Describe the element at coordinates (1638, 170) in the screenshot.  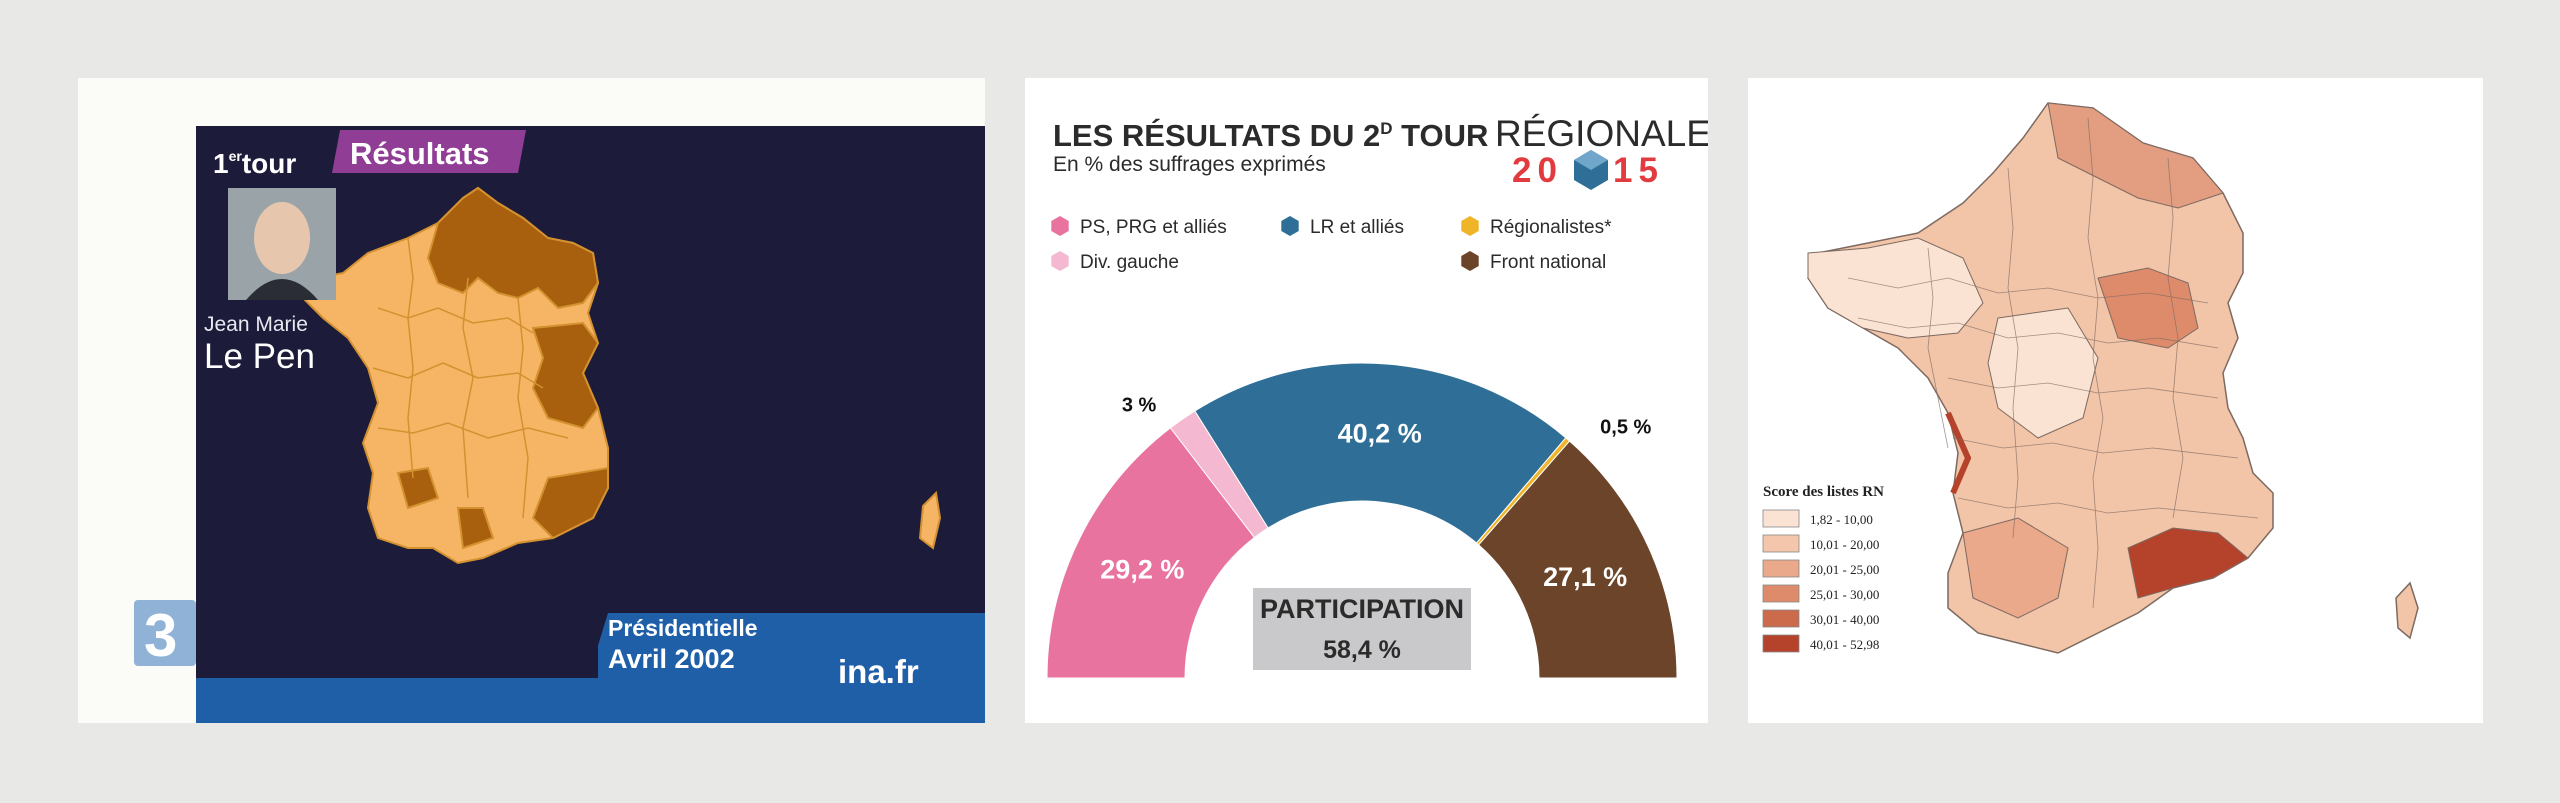
I see `regionales-logo-year-right: 15` at that location.